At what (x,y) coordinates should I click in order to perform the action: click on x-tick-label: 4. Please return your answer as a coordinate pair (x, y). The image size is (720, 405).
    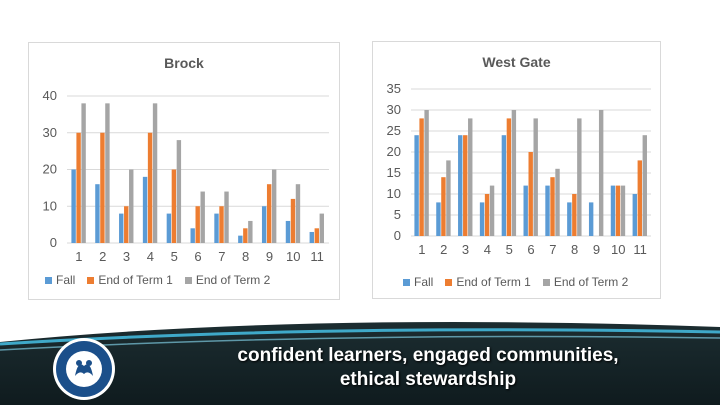
    Looking at the image, I should click on (487, 249).